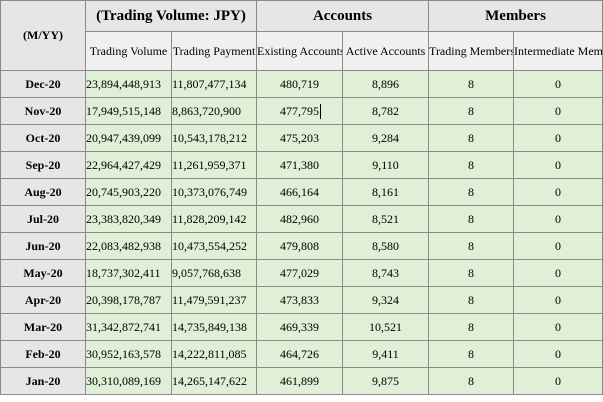  What do you see at coordinates (128, 192) in the screenshot?
I see `trading-volume-cell: 20,745,903,220` at bounding box center [128, 192].